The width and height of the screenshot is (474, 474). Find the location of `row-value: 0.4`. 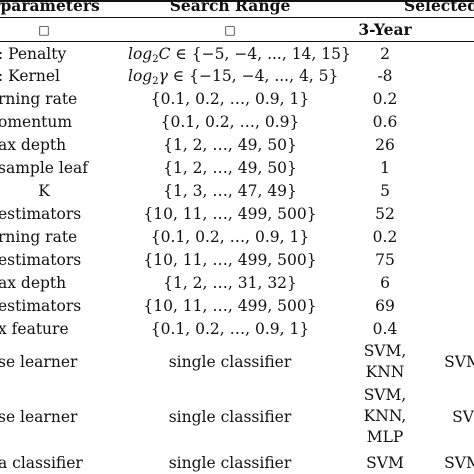

row-value: 0.4 is located at coordinates (385, 329).